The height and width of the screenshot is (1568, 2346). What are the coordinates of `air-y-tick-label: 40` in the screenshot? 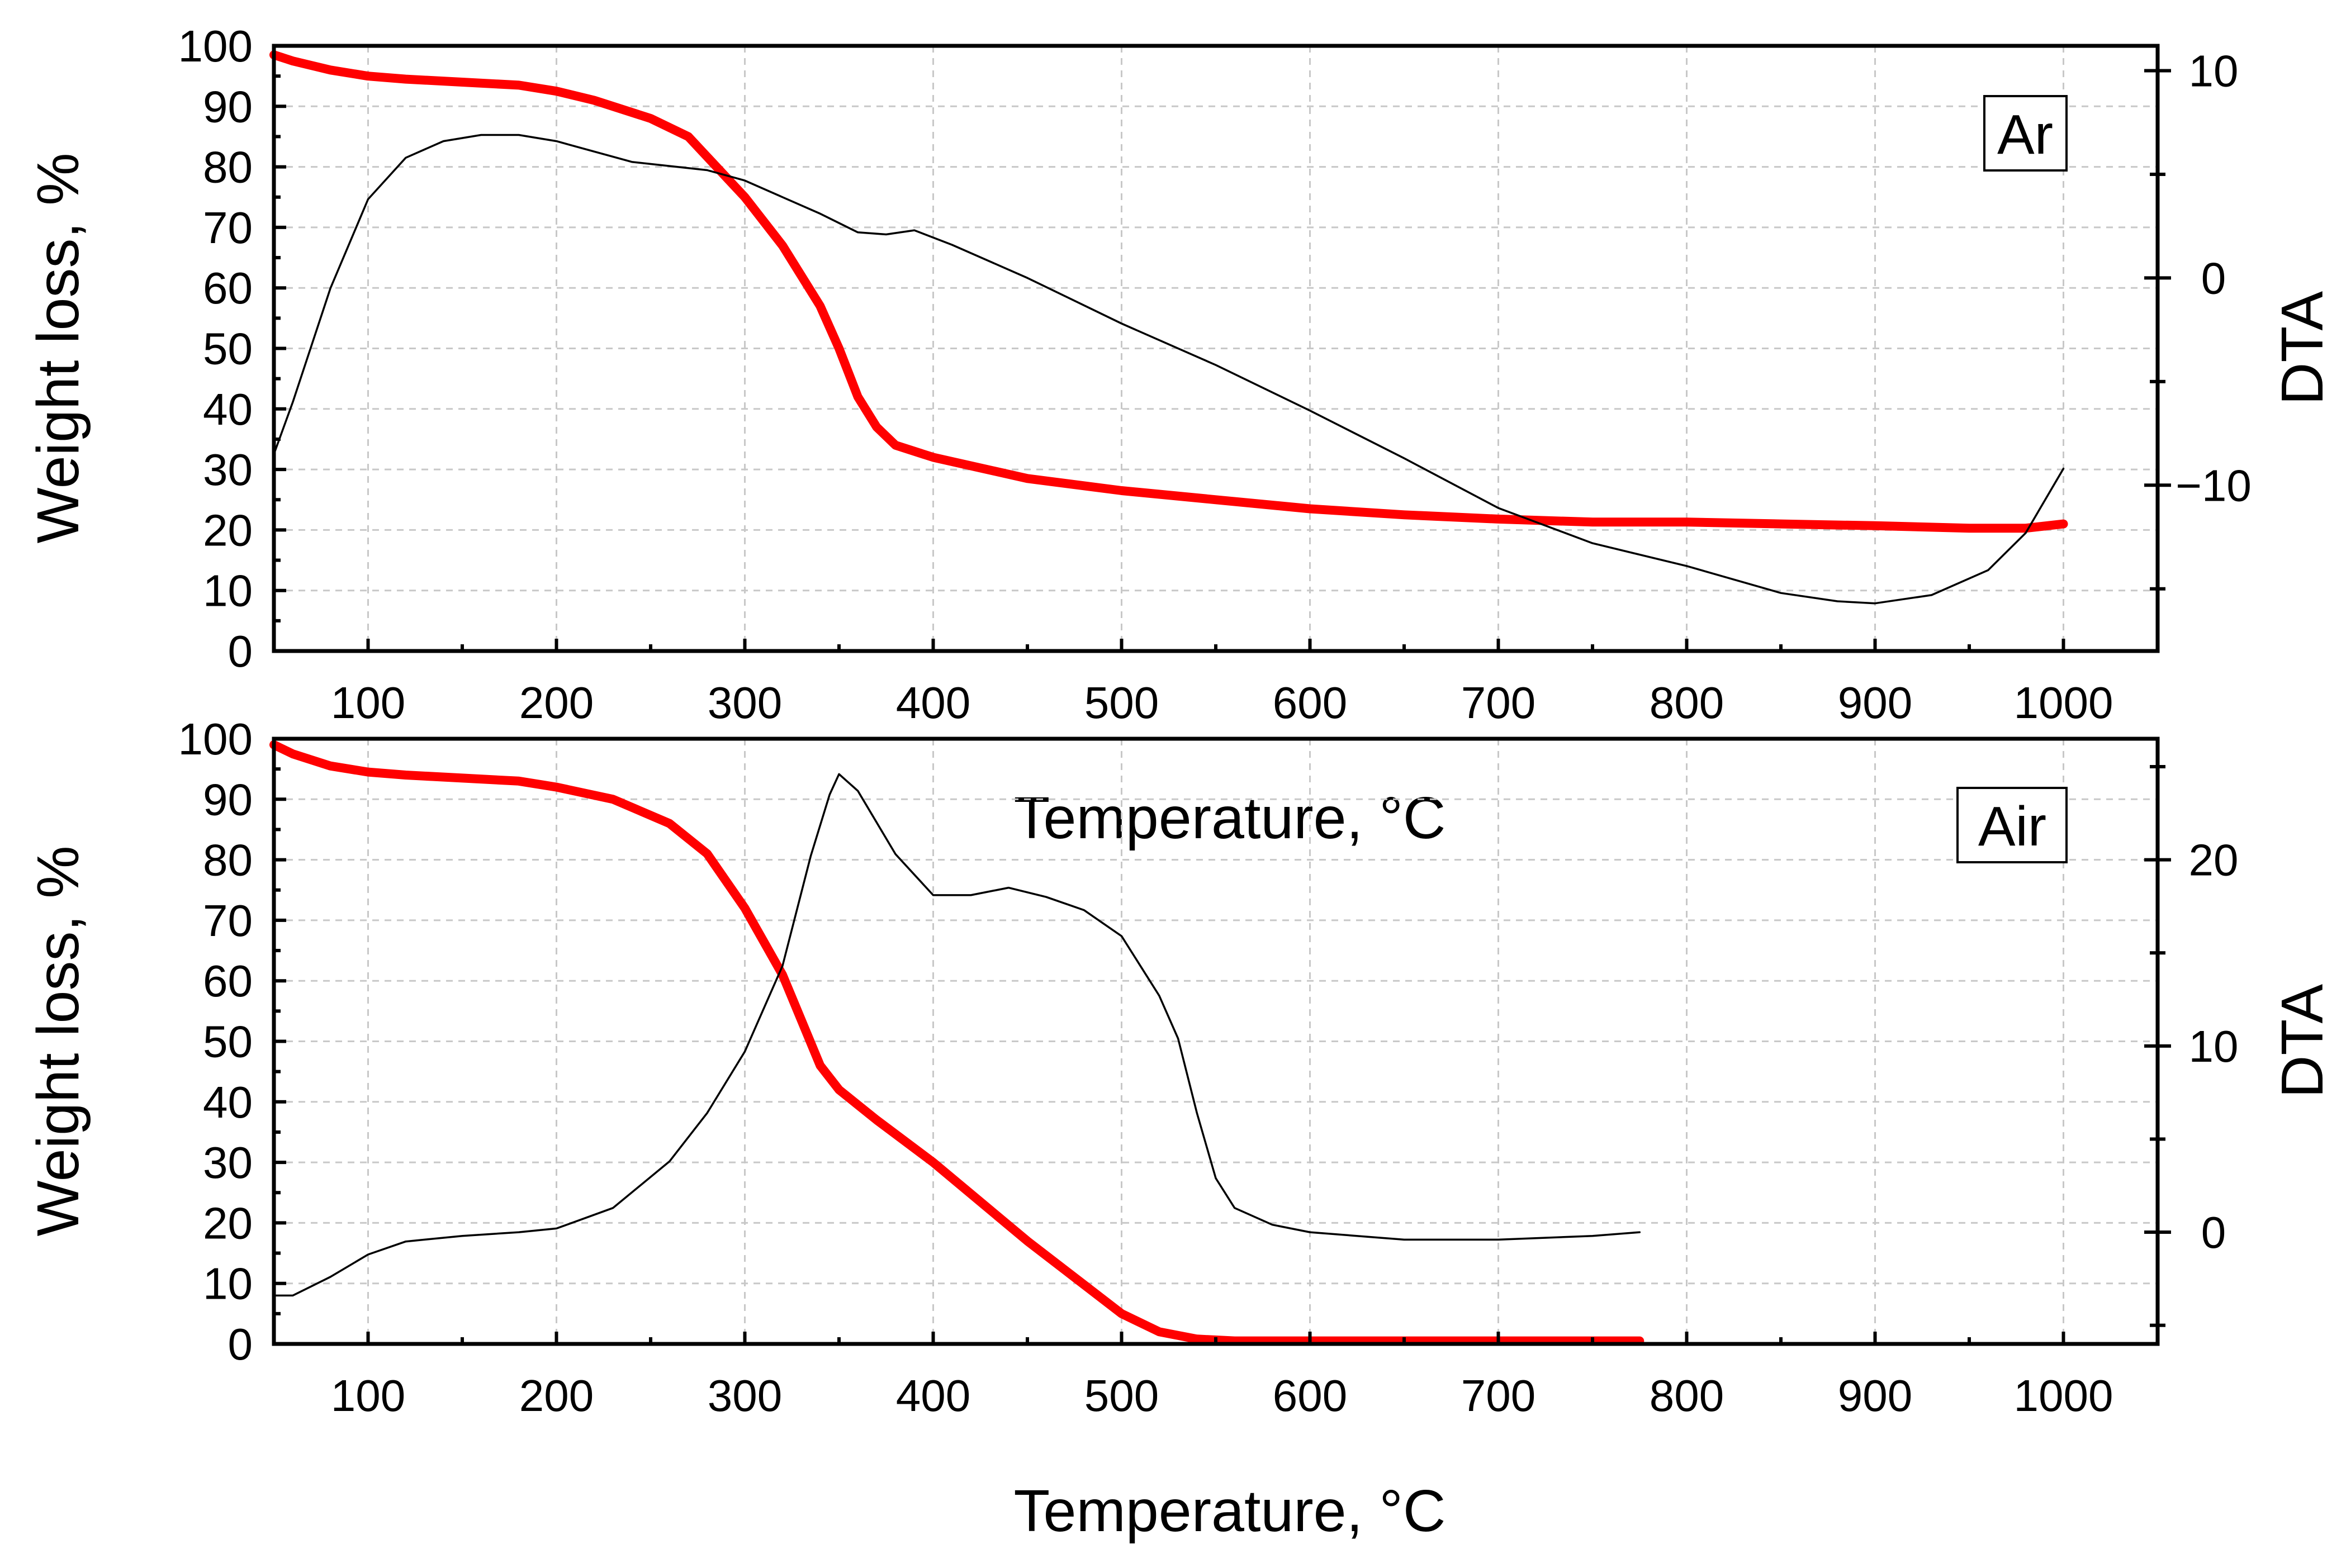 It's located at (228, 1102).